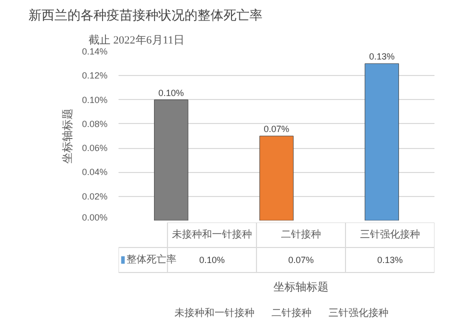  What do you see at coordinates (212, 260) in the screenshot?
I see `data-label: 0.10%` at bounding box center [212, 260].